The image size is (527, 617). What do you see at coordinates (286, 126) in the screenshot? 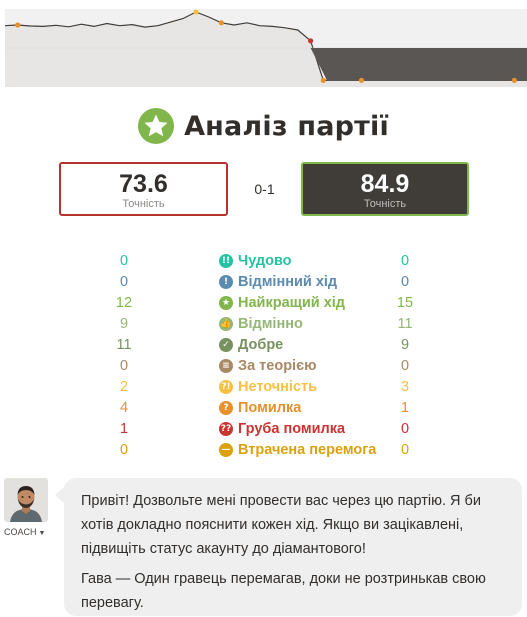
I see `page-title: Аналіз партії` at bounding box center [286, 126].